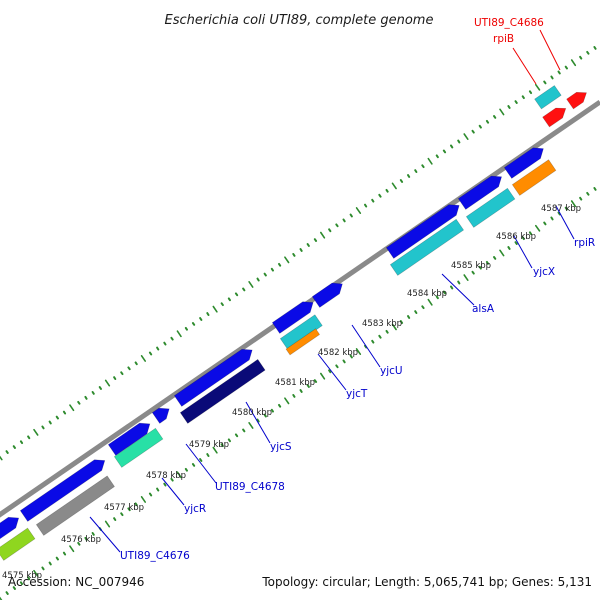 Image resolution: width=600 pixels, height=600 pixels. What do you see at coordinates (357, 394) in the screenshot?
I see `gene-label-yjct: yjcT` at bounding box center [357, 394].